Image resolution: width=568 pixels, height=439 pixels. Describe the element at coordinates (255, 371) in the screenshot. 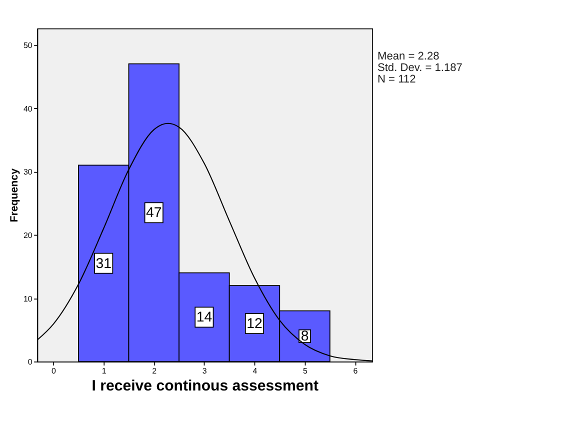

I see `x-tick-label: 4` at that location.